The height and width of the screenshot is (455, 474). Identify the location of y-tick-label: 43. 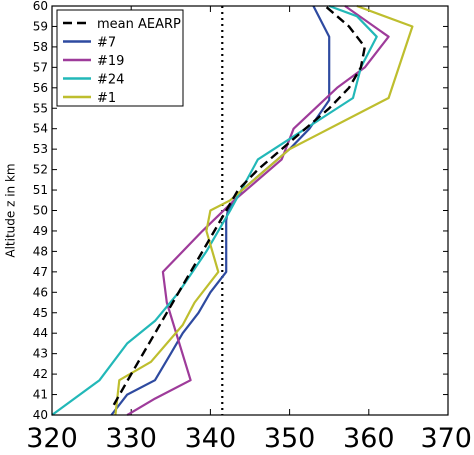
(40, 354).